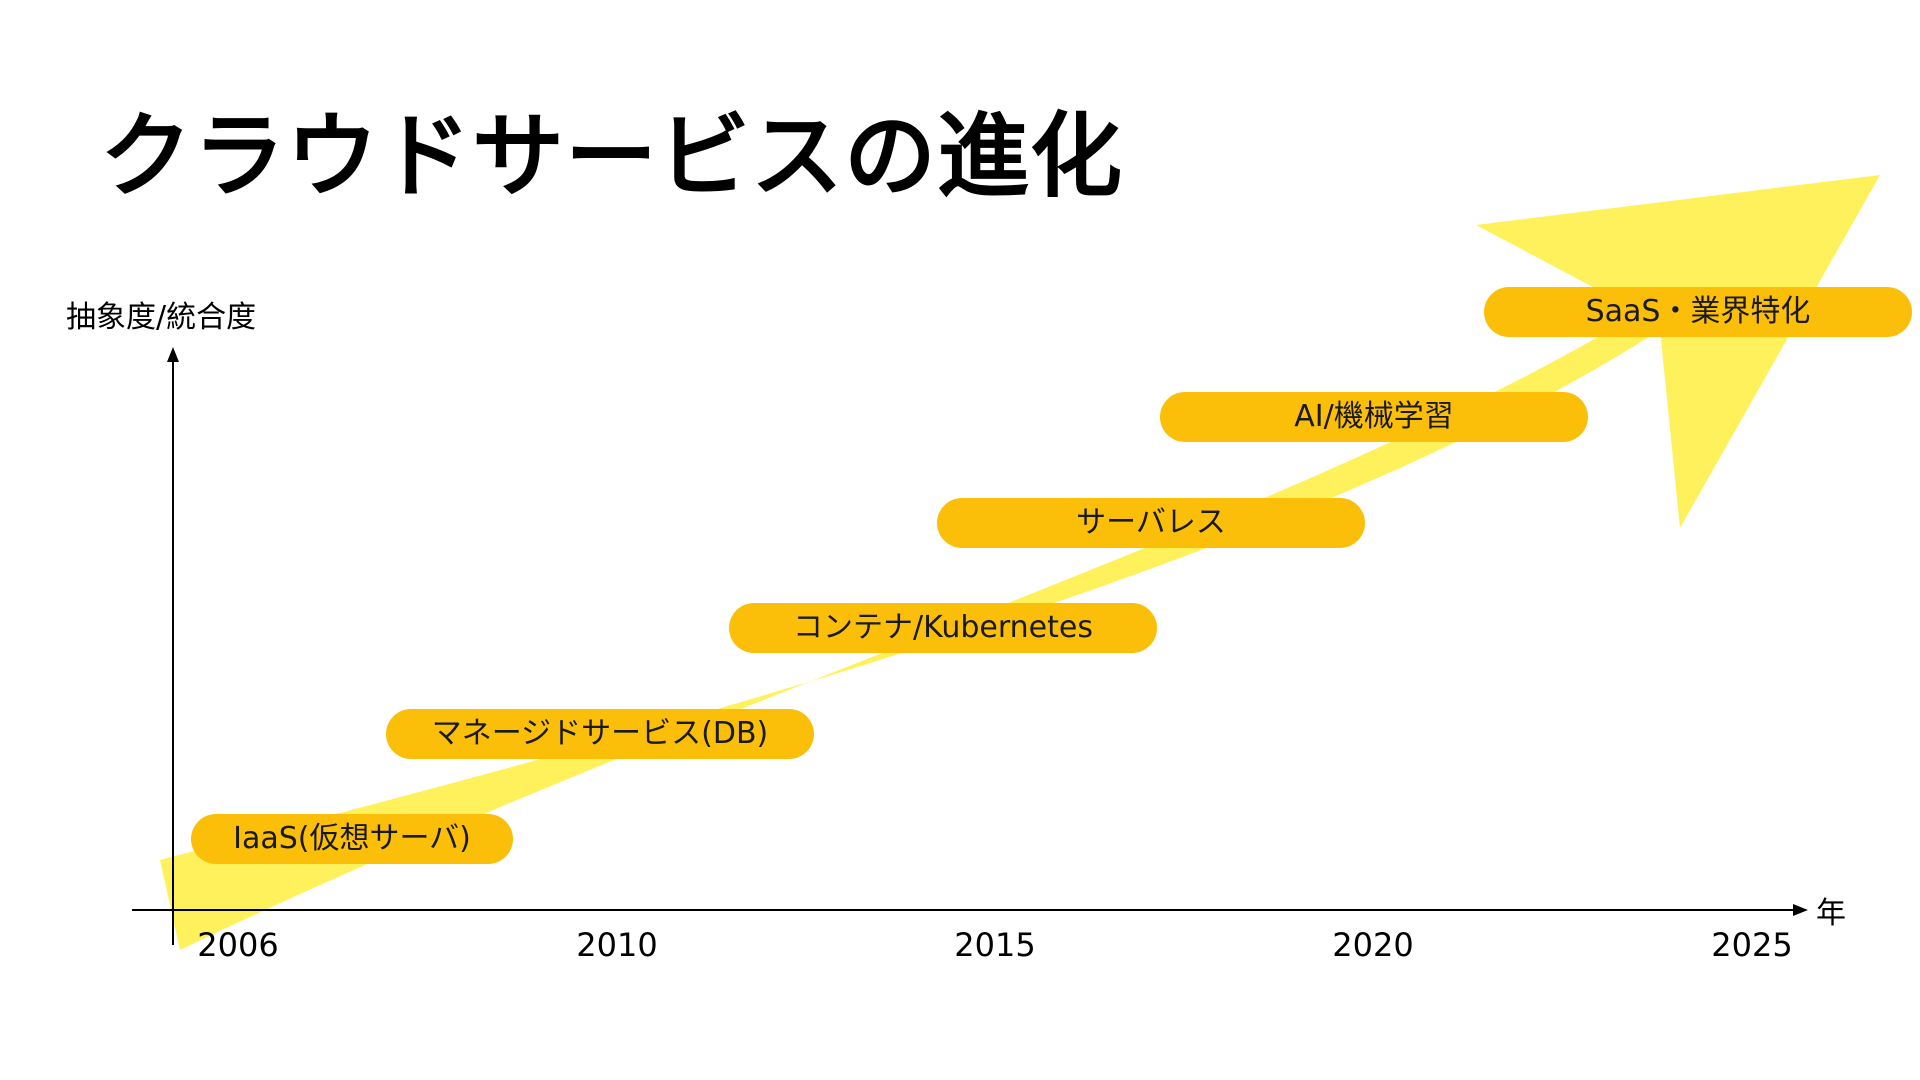 The height and width of the screenshot is (1080, 1920). What do you see at coordinates (1374, 417) in the screenshot?
I see `stage-pill-ai-ml: AI/機械学習` at bounding box center [1374, 417].